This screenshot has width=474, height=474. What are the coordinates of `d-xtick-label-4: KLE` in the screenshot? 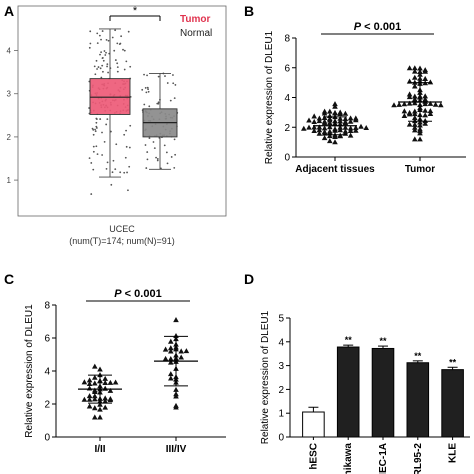 It's located at (453, 453).